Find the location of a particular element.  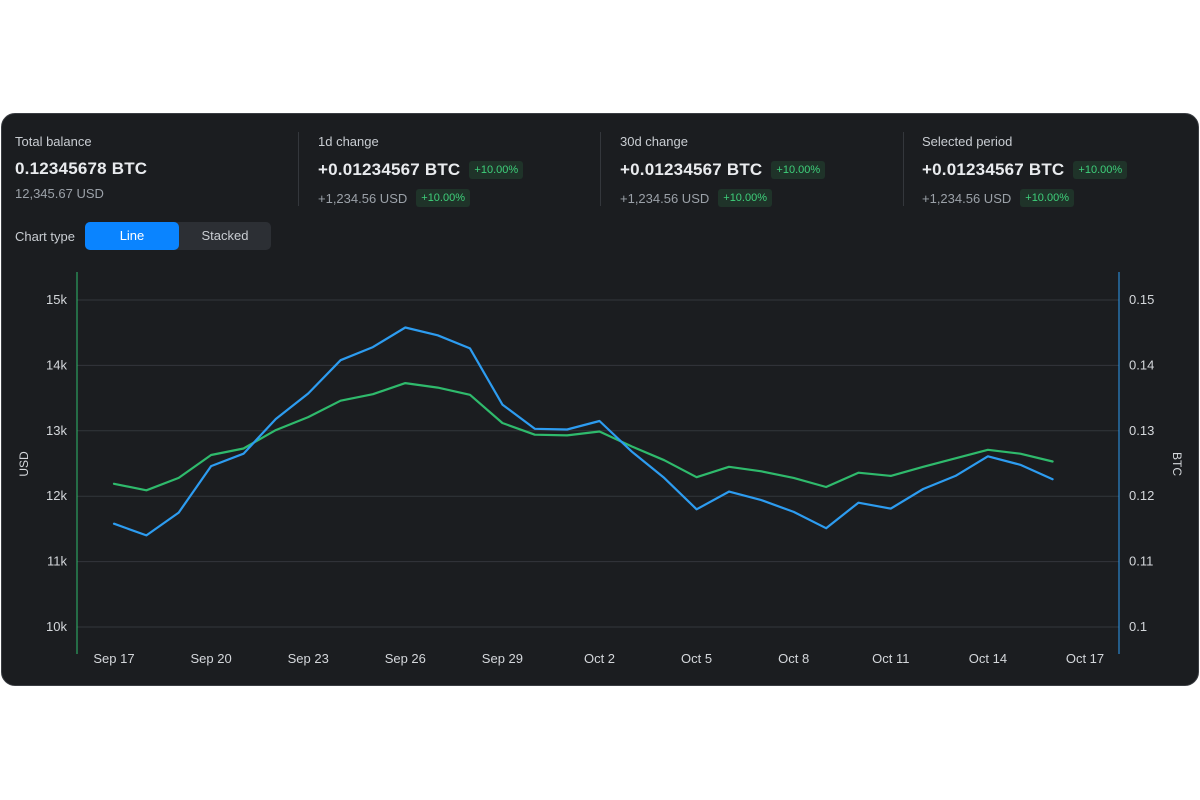

stat-label: 1d change is located at coordinates (348, 141).